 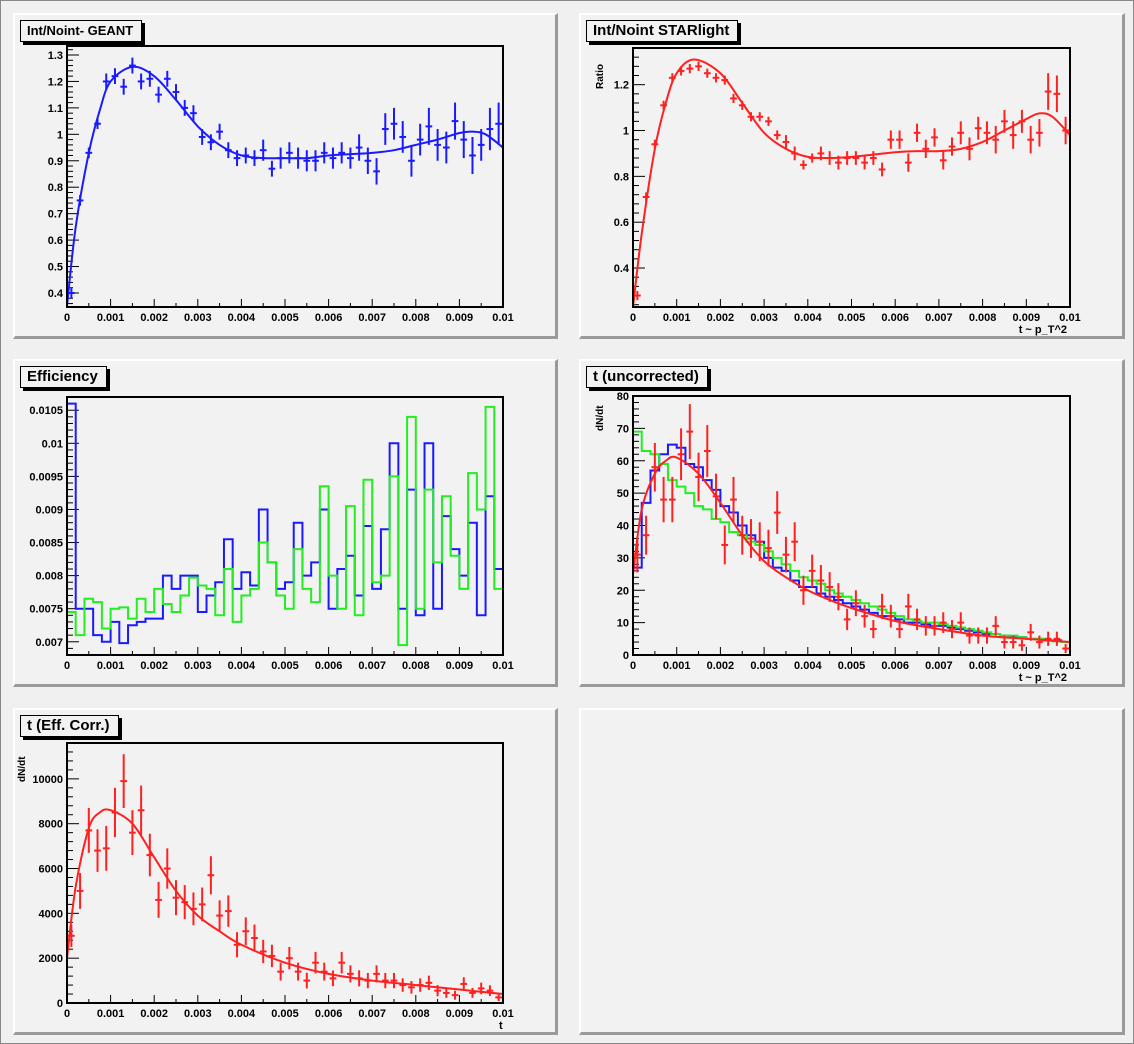 What do you see at coordinates (623, 462) in the screenshot?
I see `y-tick-label: 60` at bounding box center [623, 462].